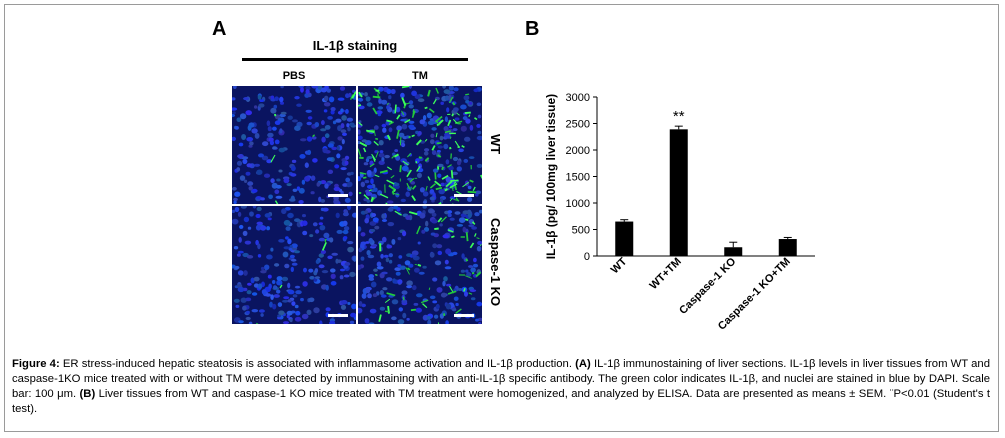  I want to click on x-tick-label: WT, so click(619, 265).